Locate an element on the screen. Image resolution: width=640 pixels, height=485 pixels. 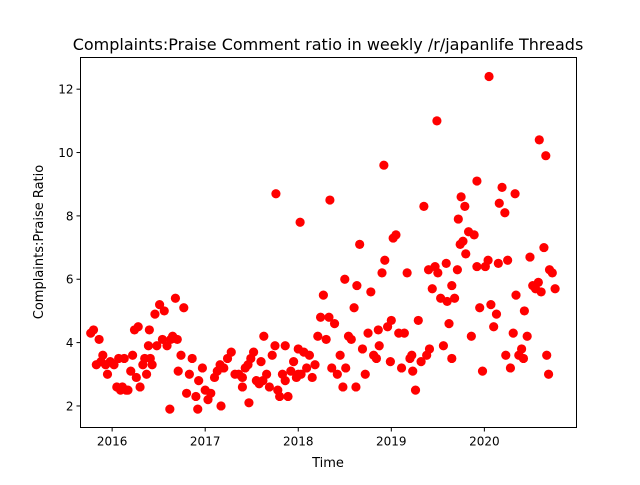
y-tick-label: 10 is located at coordinates (65, 153).